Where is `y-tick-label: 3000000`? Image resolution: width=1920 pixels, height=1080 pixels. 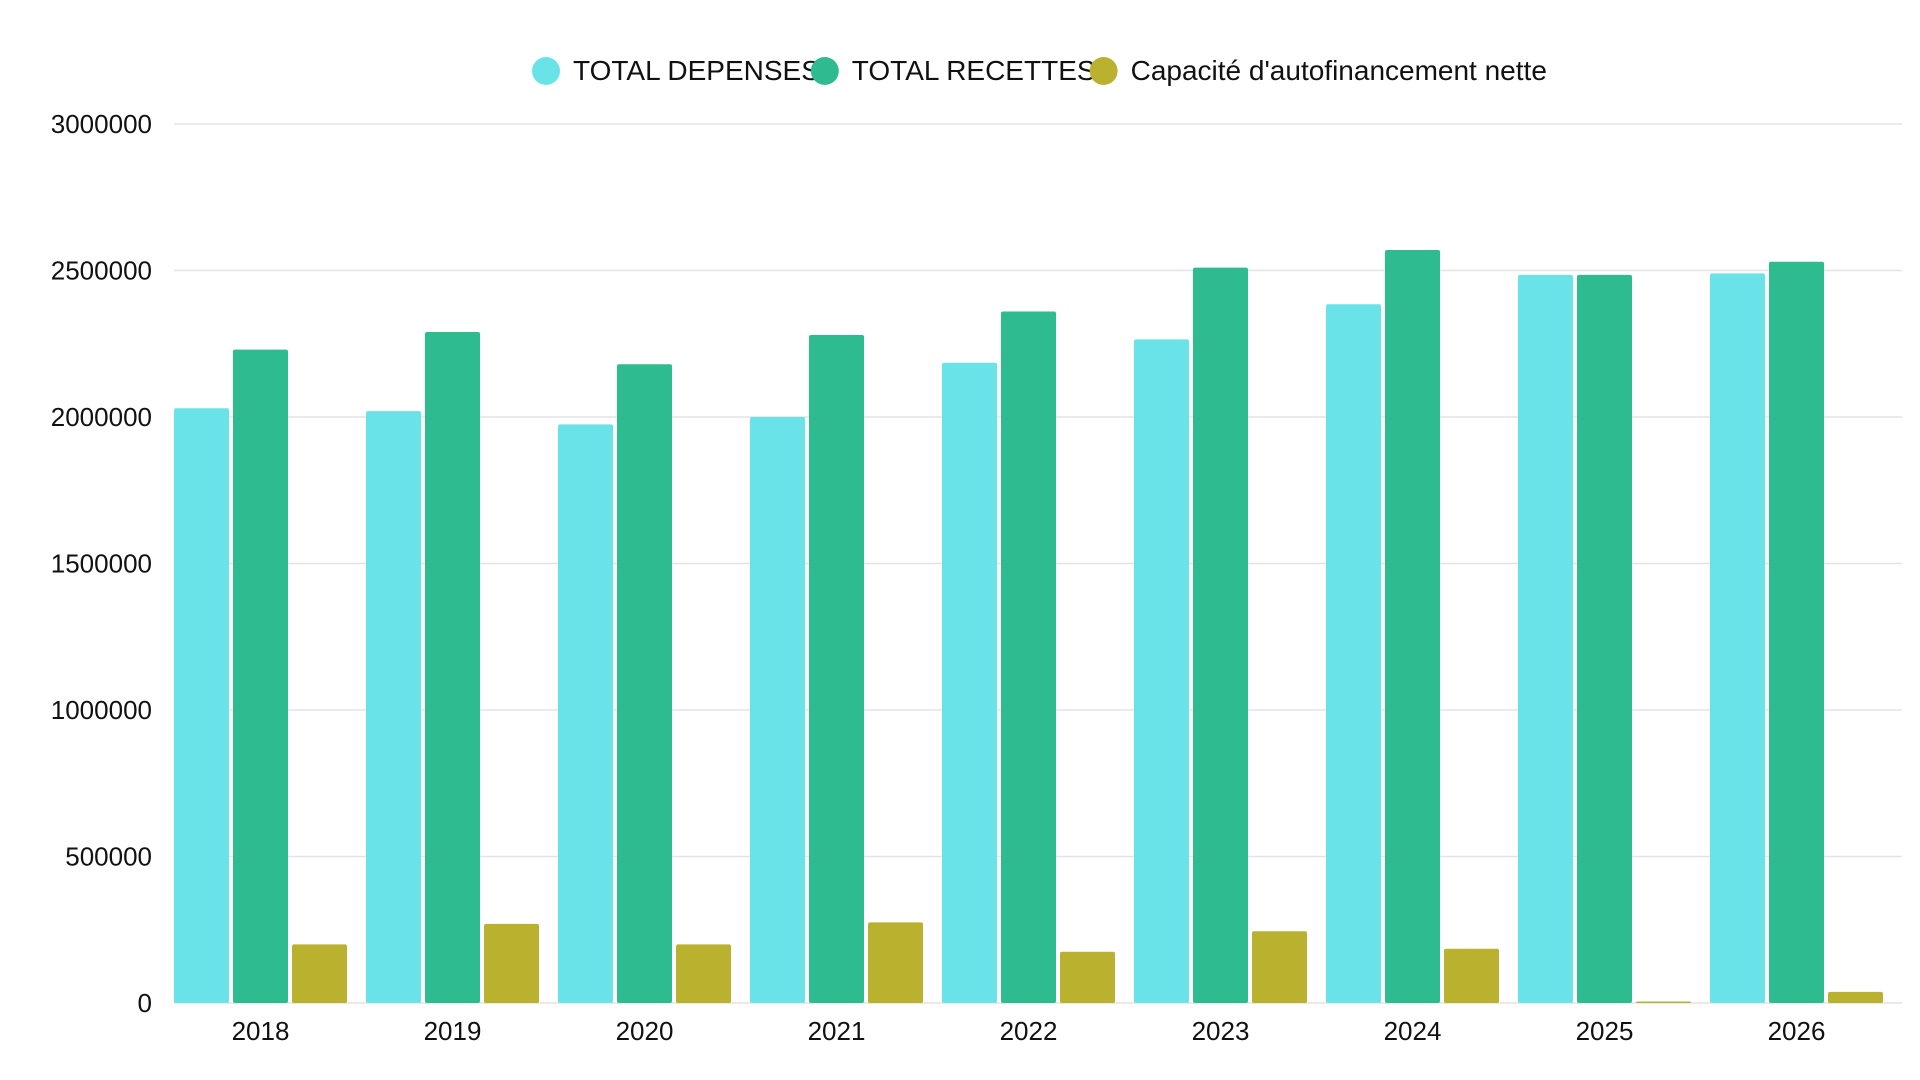 y-tick-label: 3000000 is located at coordinates (101, 124).